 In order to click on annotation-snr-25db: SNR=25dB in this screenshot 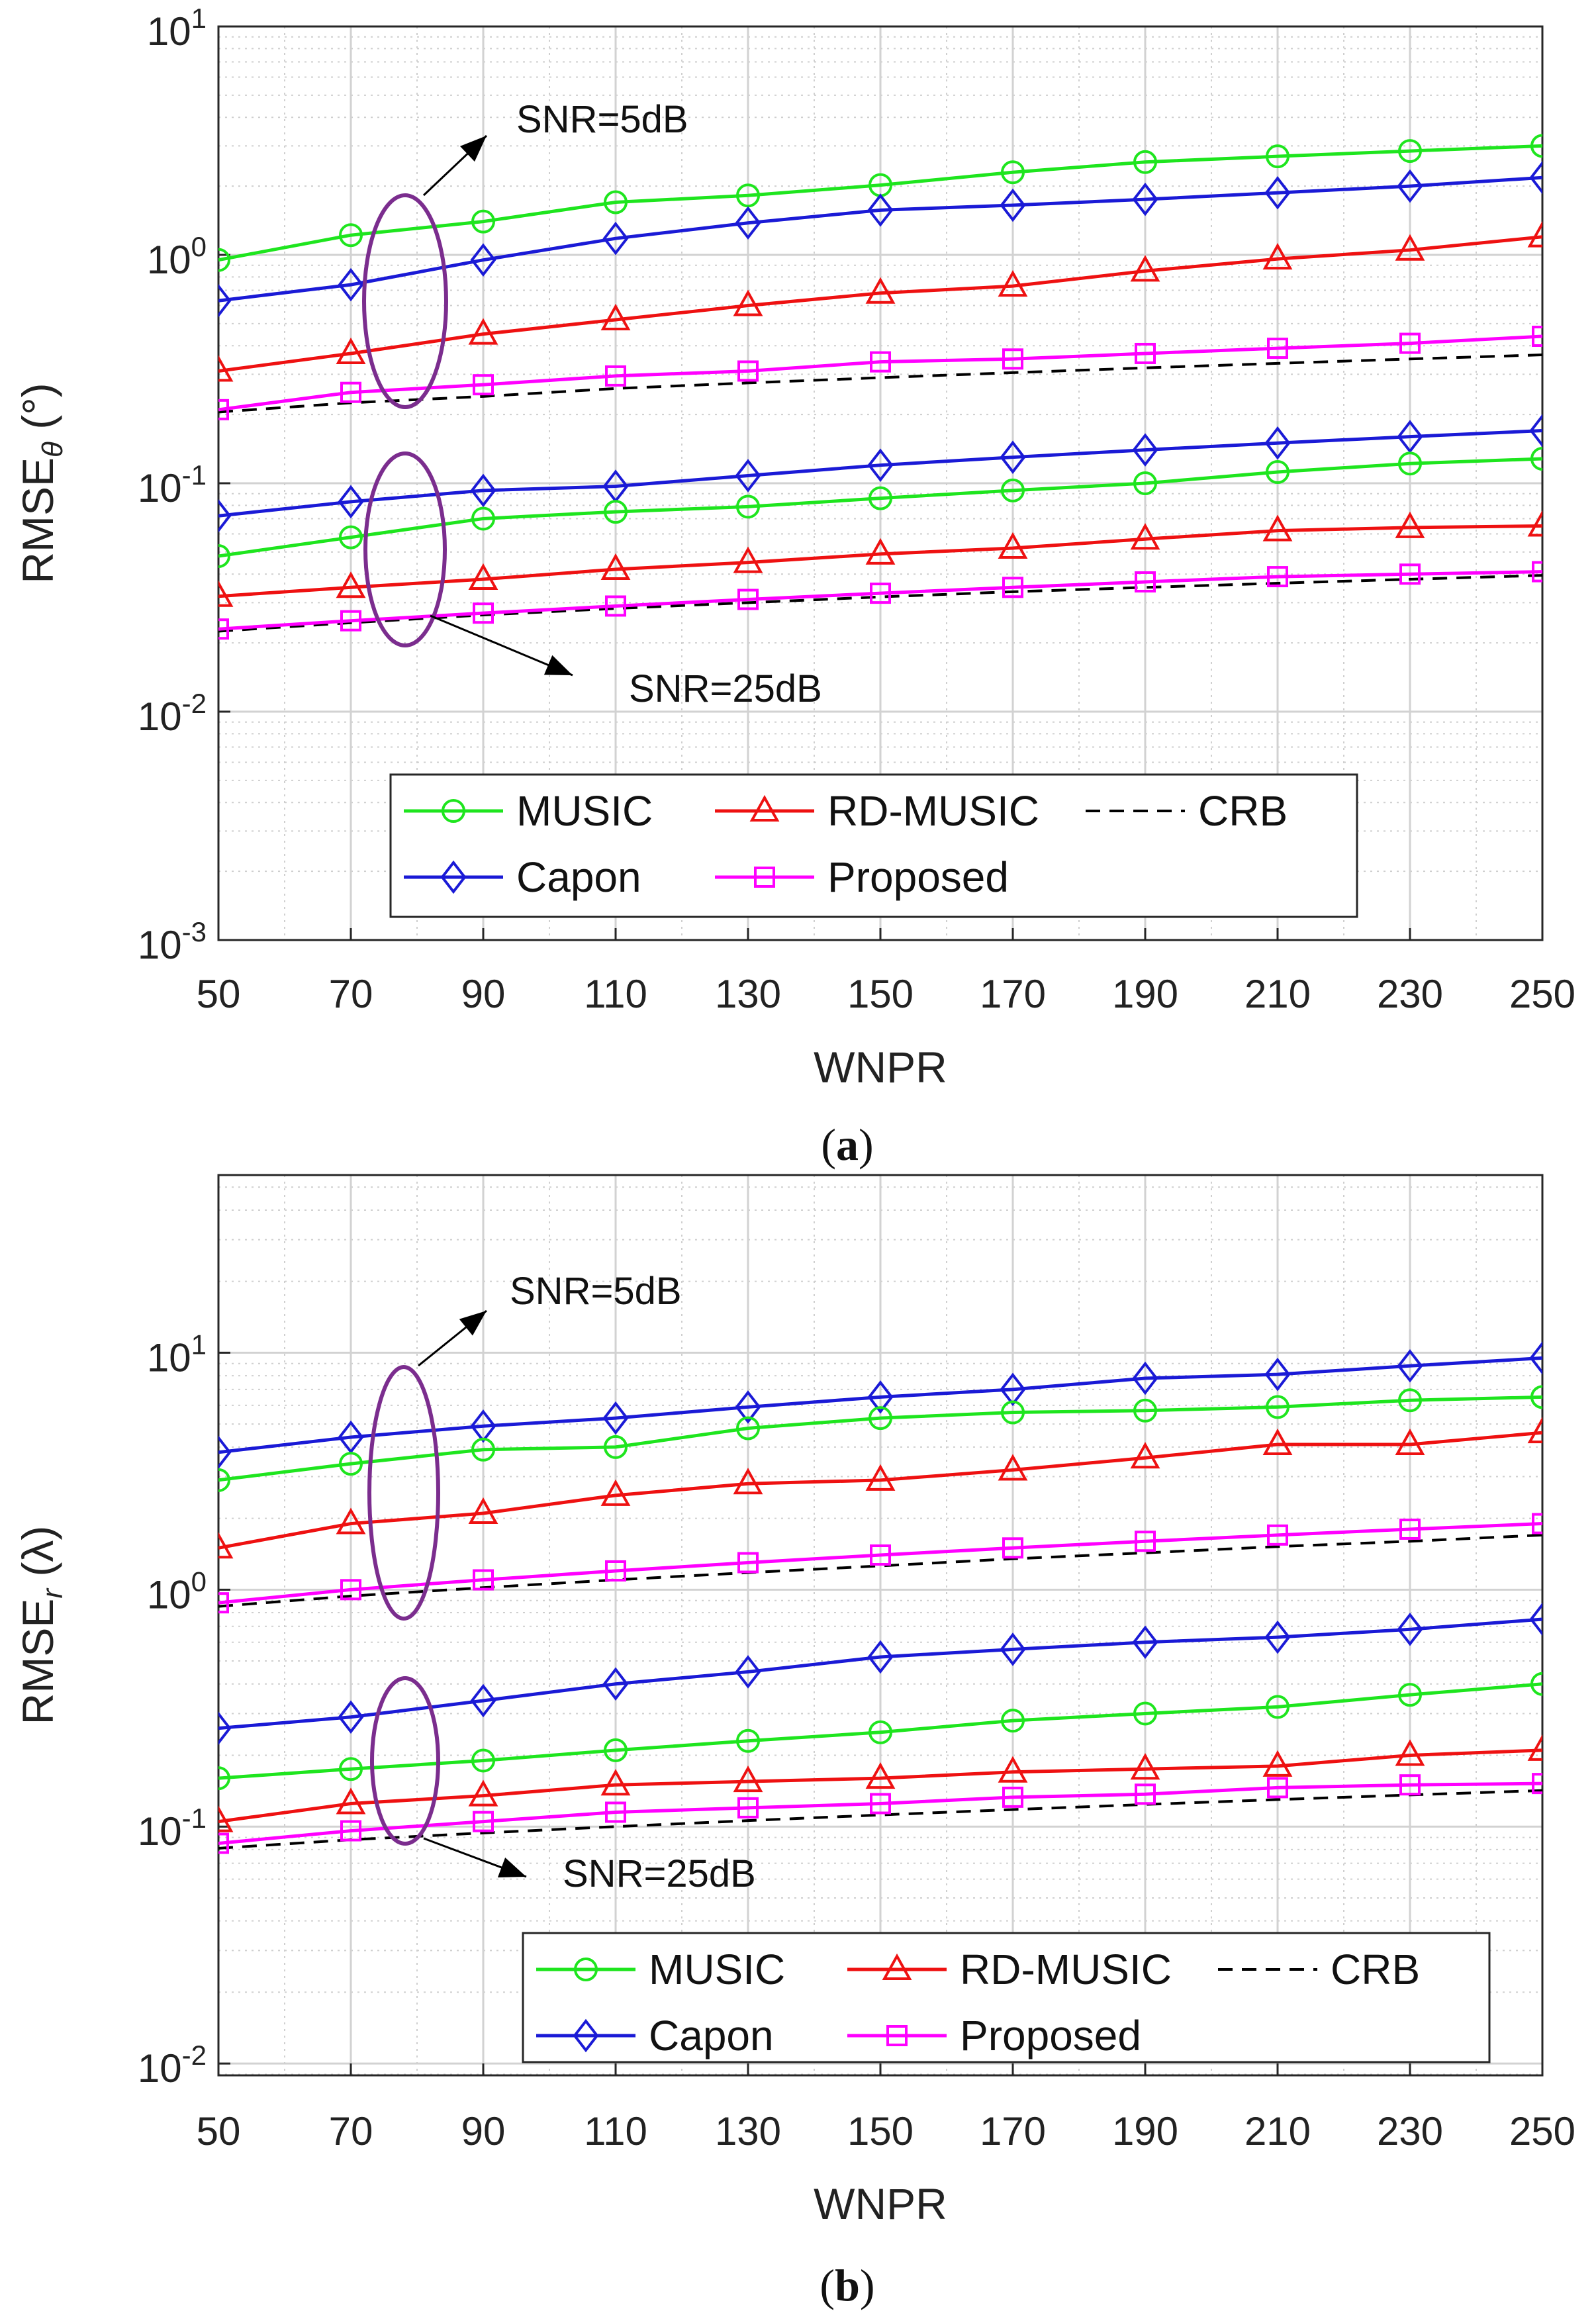, I will do `click(659, 1873)`.